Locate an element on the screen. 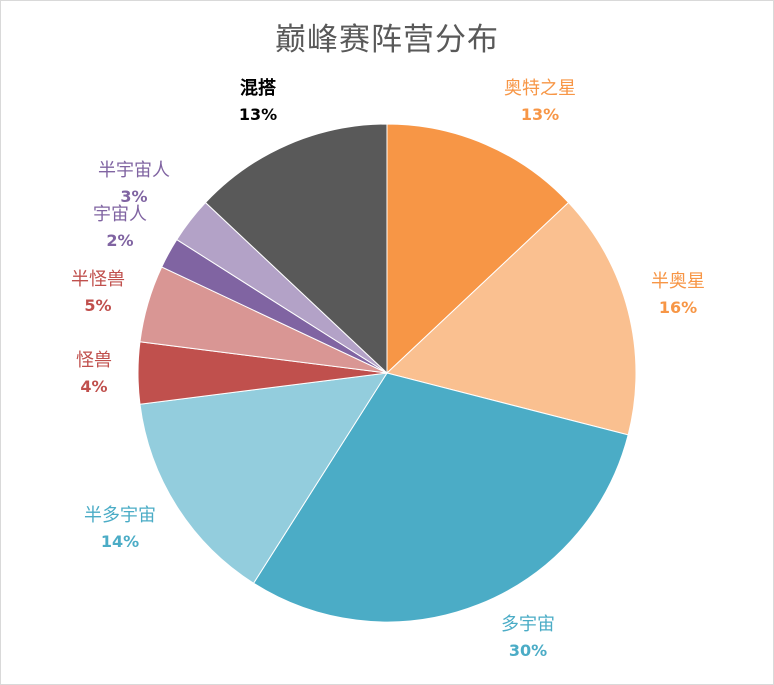 The height and width of the screenshot is (685, 774). slice-percent-label: 3% is located at coordinates (133, 196).